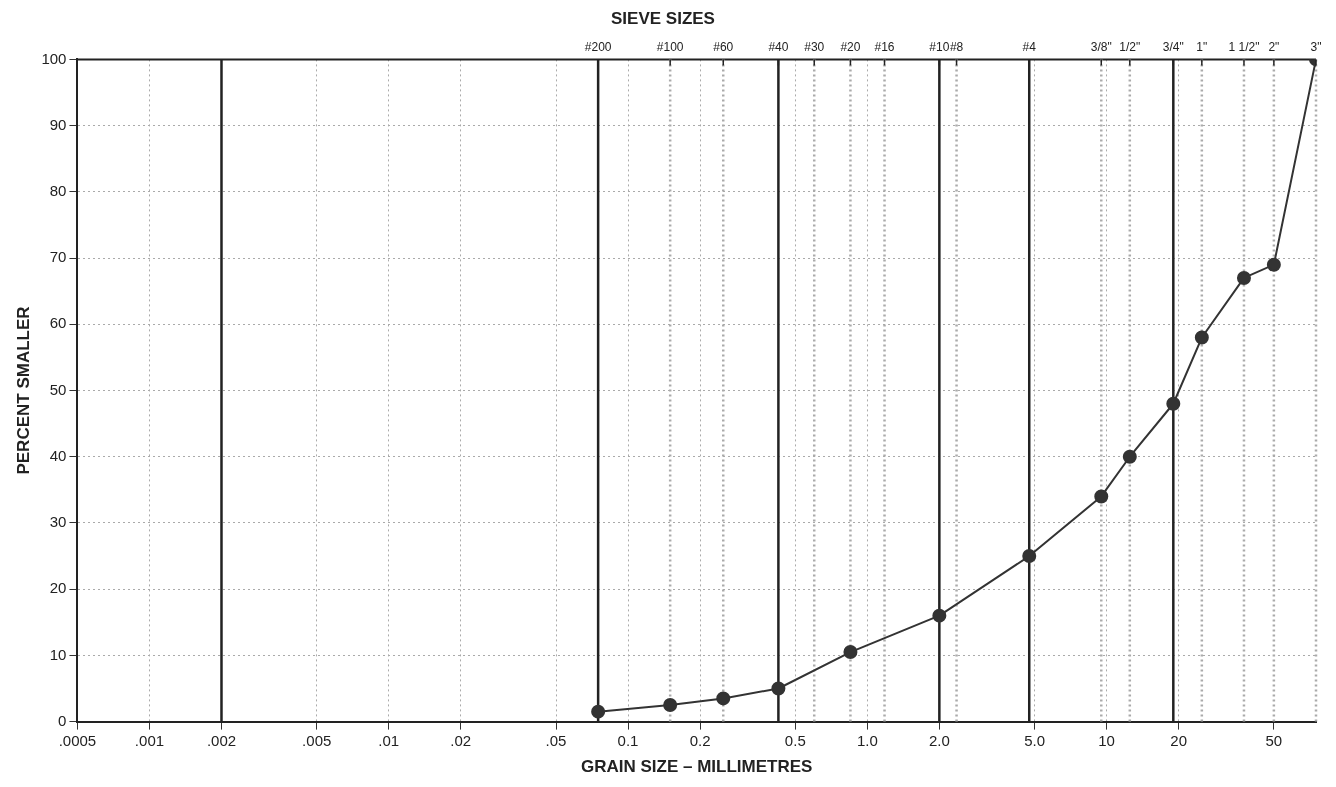  What do you see at coordinates (58, 654) in the screenshot?
I see `y-tick-label: 10` at bounding box center [58, 654].